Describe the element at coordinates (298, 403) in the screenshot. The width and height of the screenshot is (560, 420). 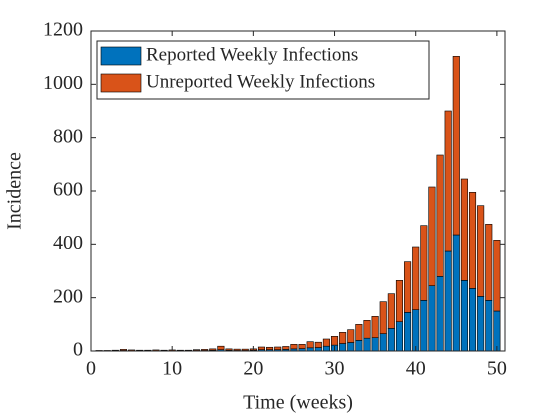
I see `x-axis-label: Time (weeks)` at that location.